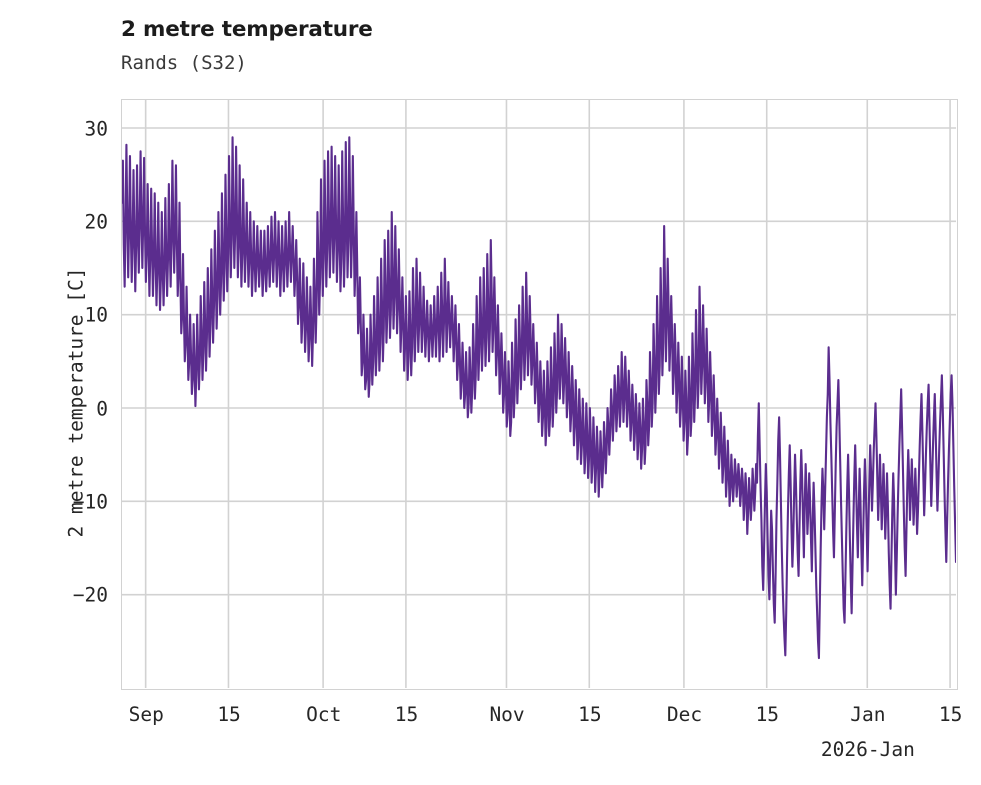 This screenshot has height=785, width=981. I want to click on x-tick-label-7: 15, so click(767, 714).